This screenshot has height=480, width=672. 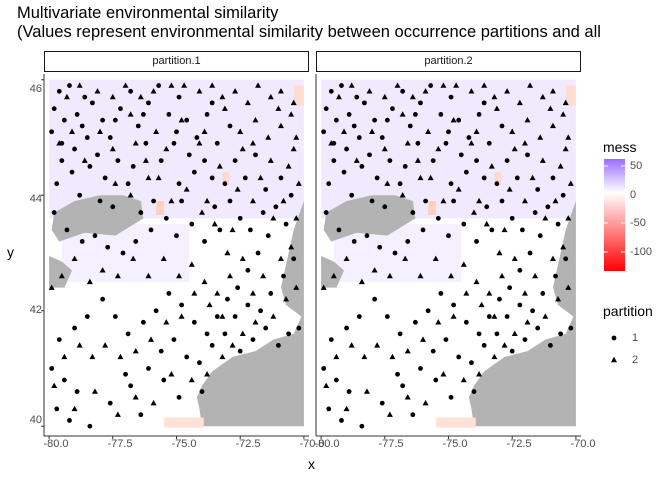 I want to click on x-tick-label: -80.0, so click(x=327, y=444).